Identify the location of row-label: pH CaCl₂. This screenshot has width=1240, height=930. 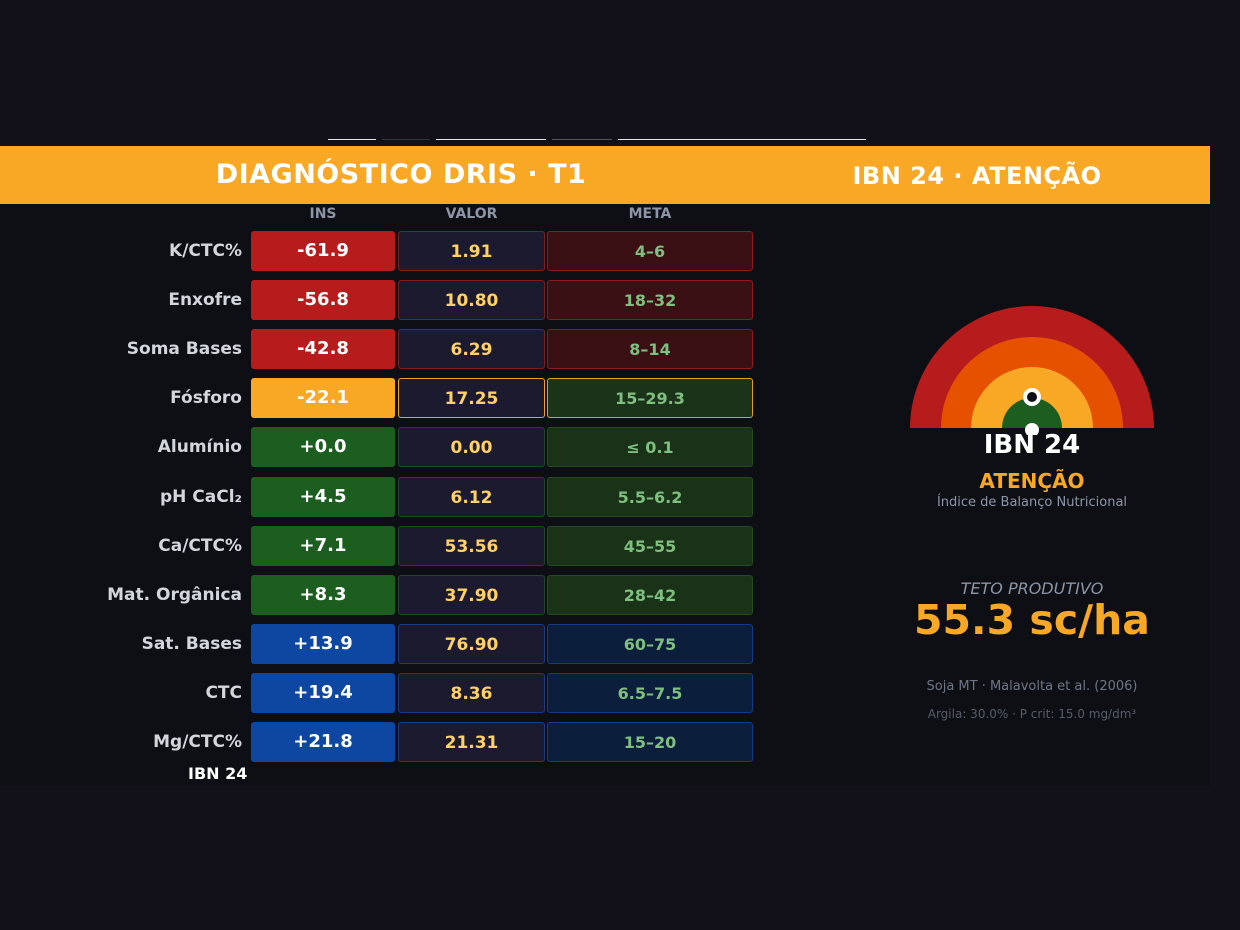
(200, 497).